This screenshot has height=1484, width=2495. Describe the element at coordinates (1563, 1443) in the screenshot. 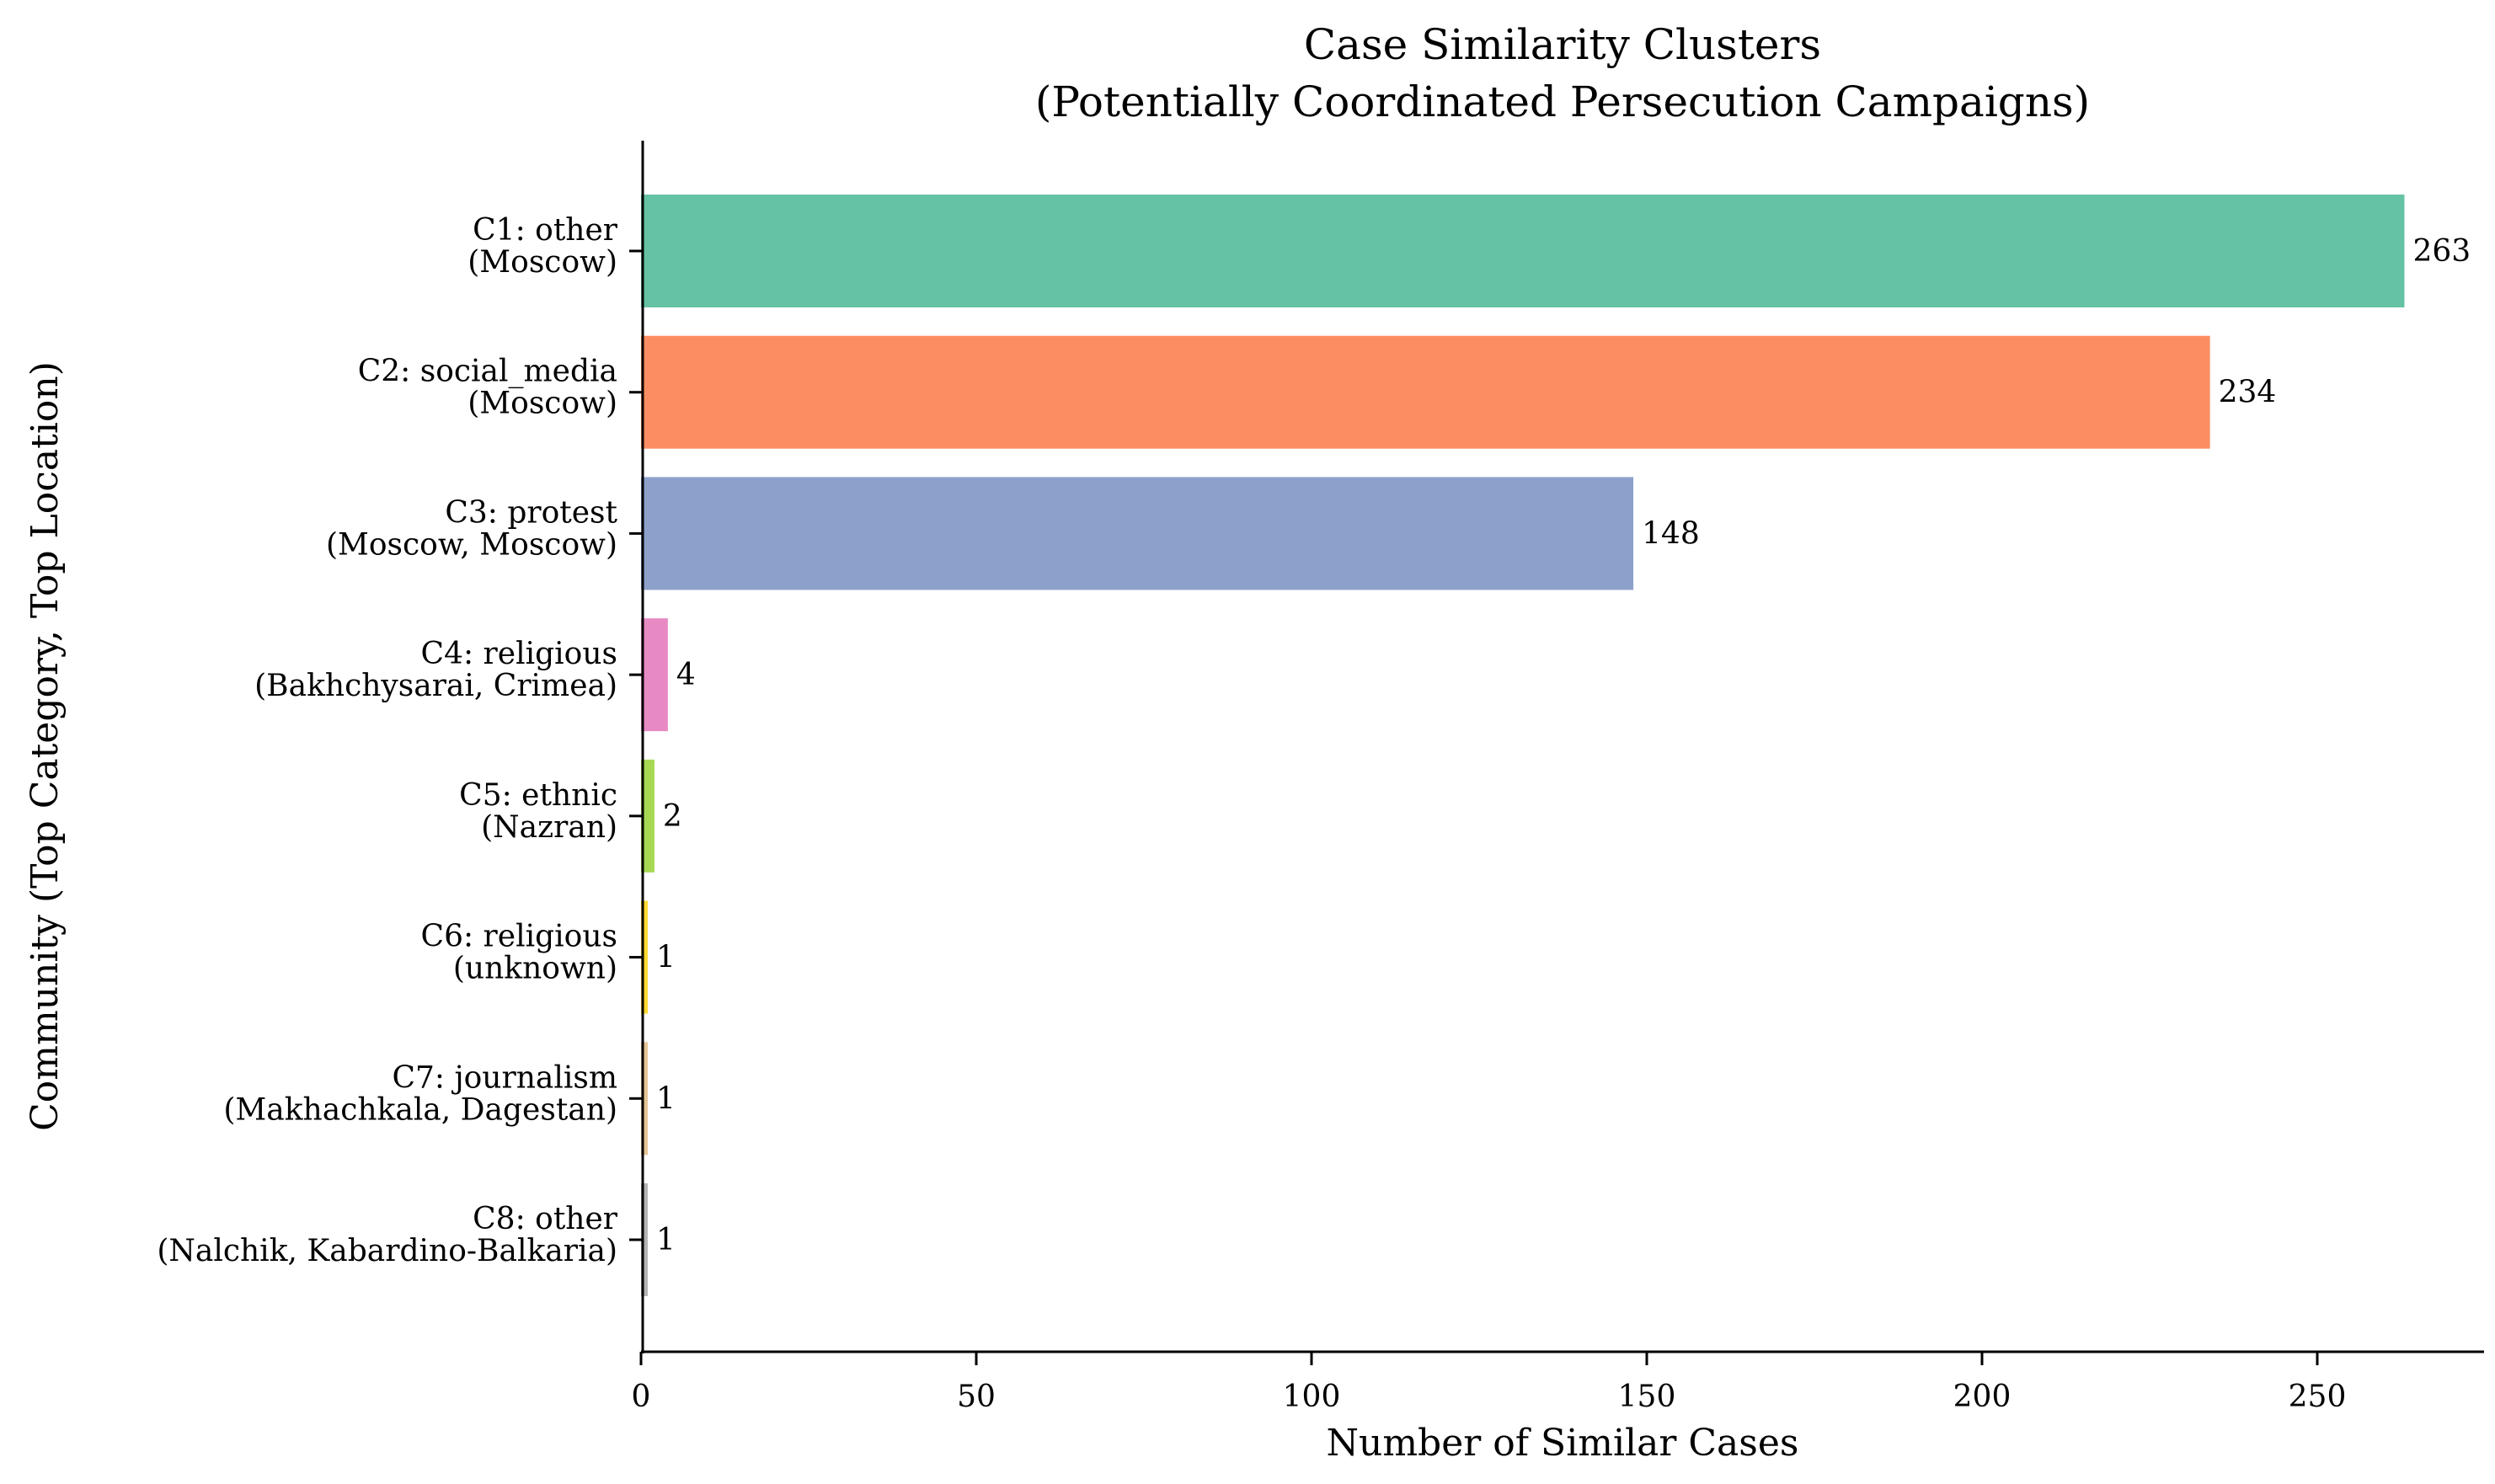

I see `x-axis-label: Number of Similar Cases` at that location.